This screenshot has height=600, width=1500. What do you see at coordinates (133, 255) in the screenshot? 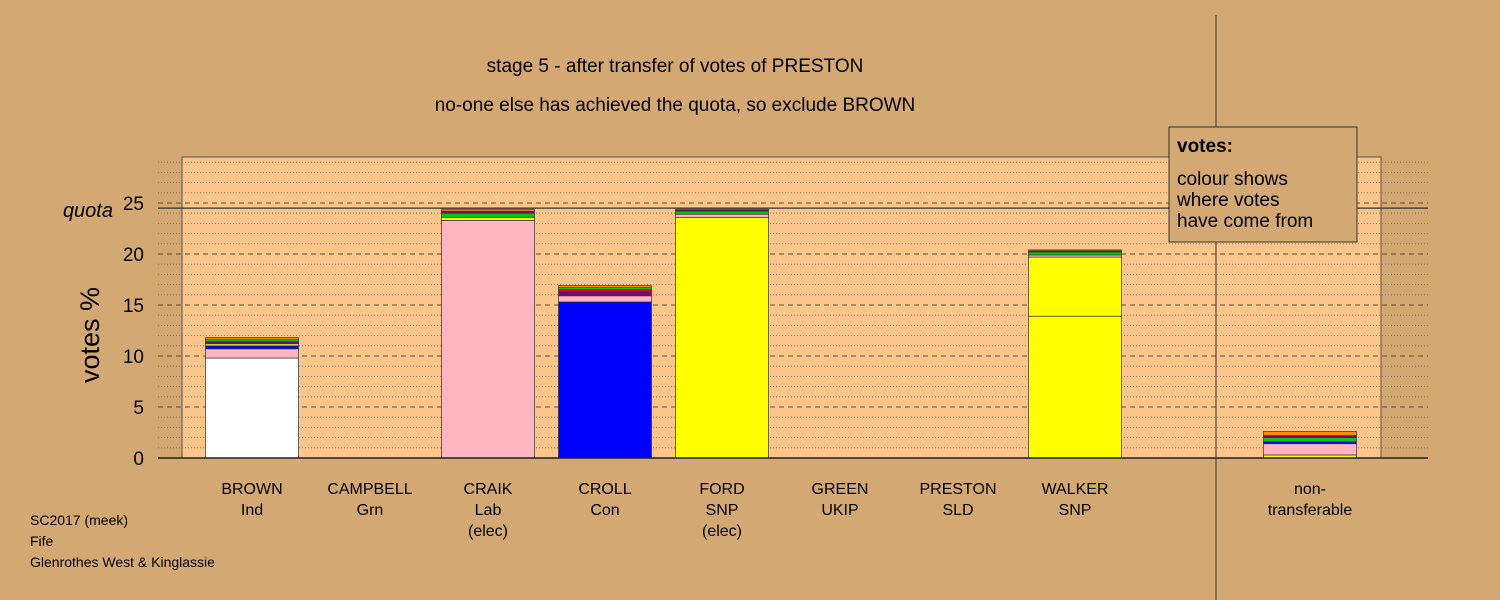
I see `y-tick-label: 20` at bounding box center [133, 255].